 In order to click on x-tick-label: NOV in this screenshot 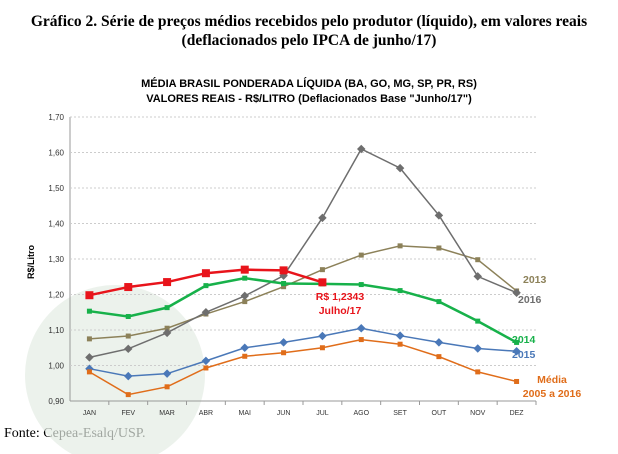, I will do `click(478, 413)`.